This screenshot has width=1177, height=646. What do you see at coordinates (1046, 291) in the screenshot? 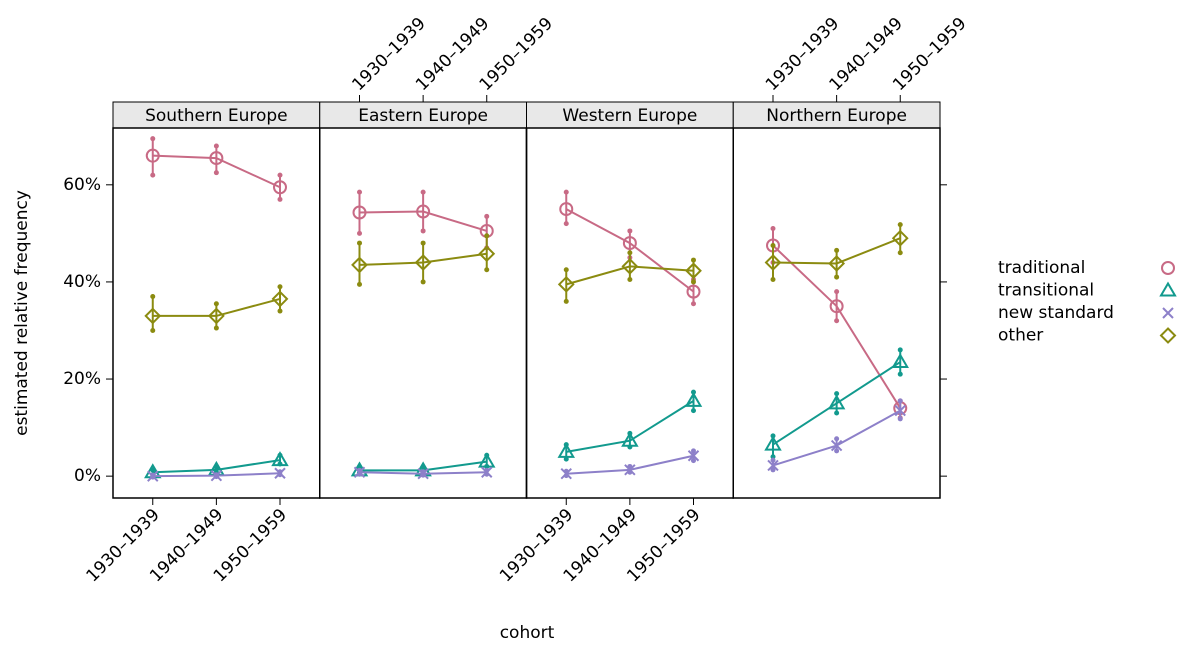
I see `legend-label: transitional` at bounding box center [1046, 291].